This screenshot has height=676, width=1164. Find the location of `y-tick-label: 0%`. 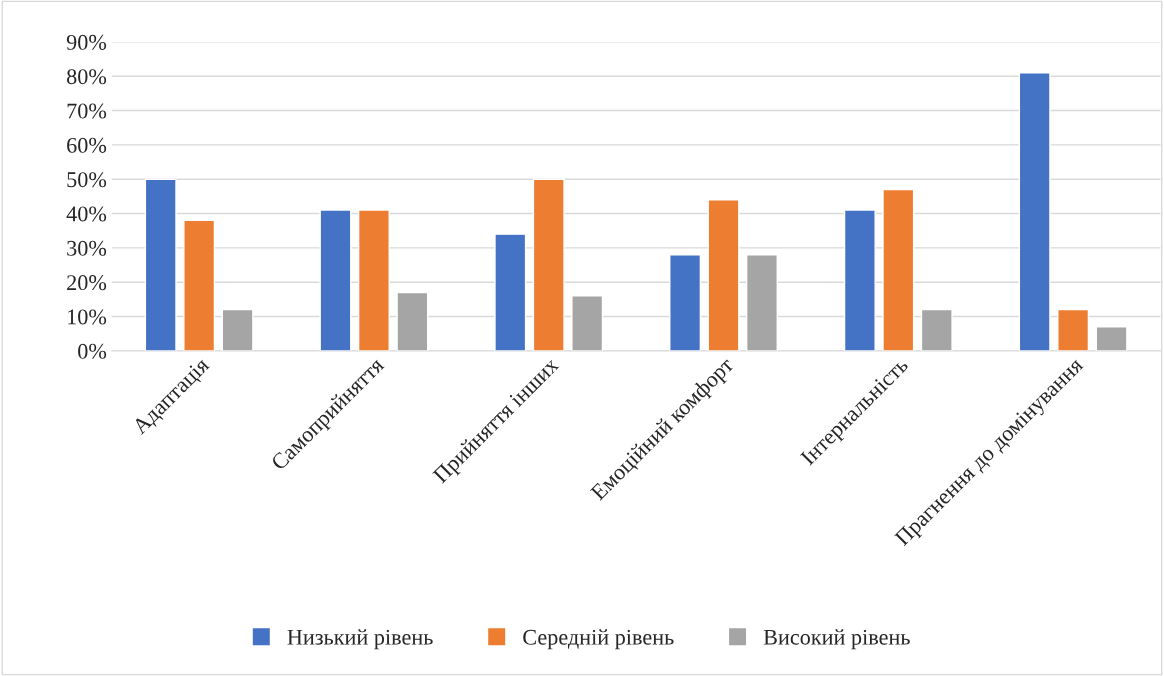

y-tick-label: 0% is located at coordinates (92, 351).